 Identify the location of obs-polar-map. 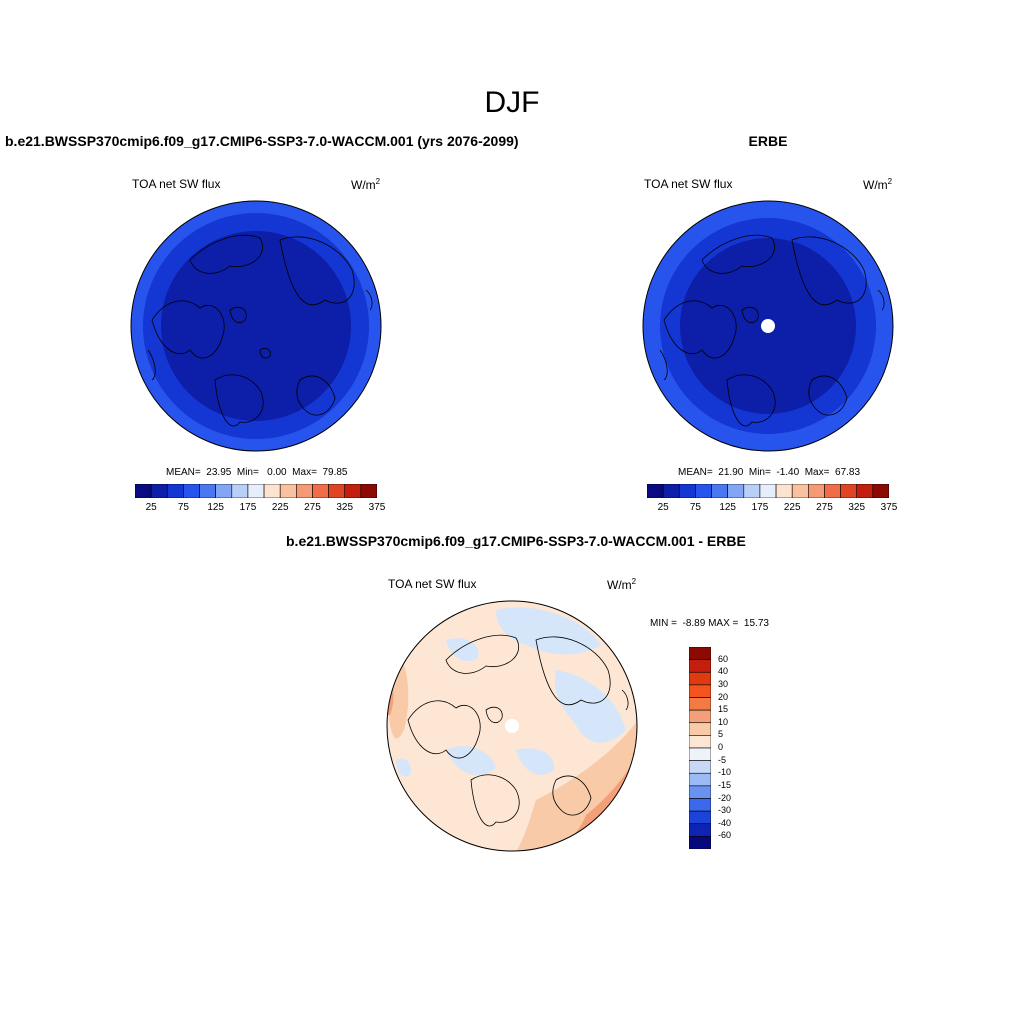
(768, 326).